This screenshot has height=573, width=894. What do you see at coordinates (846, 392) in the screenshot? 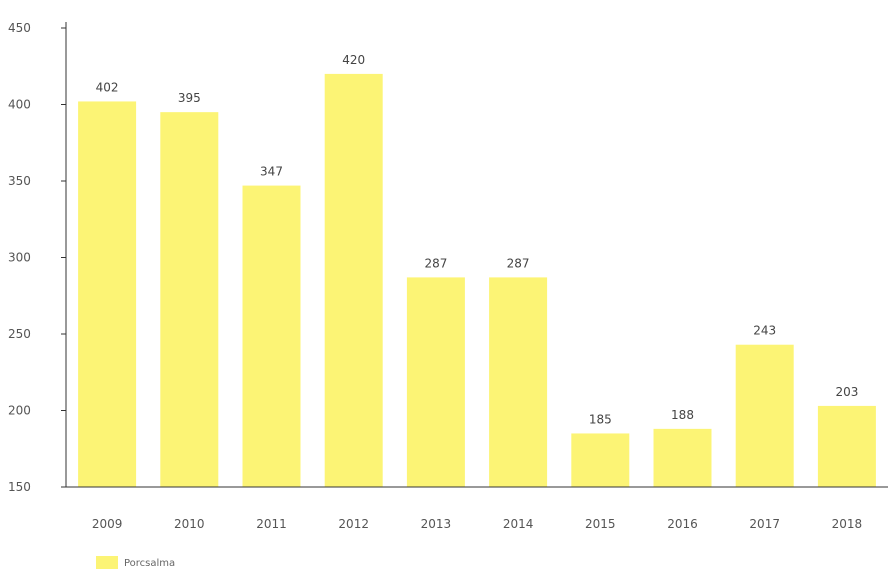
I see `data-label: 203` at bounding box center [846, 392].